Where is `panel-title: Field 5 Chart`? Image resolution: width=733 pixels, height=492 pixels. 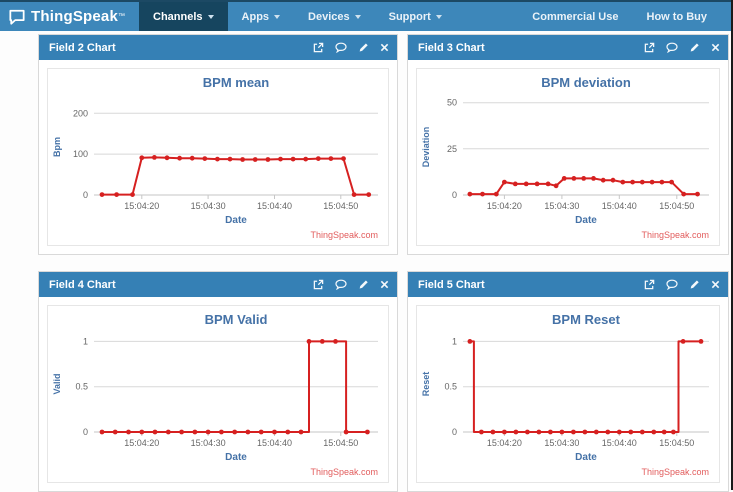 panel-title: Field 5 Chart is located at coordinates (451, 284).